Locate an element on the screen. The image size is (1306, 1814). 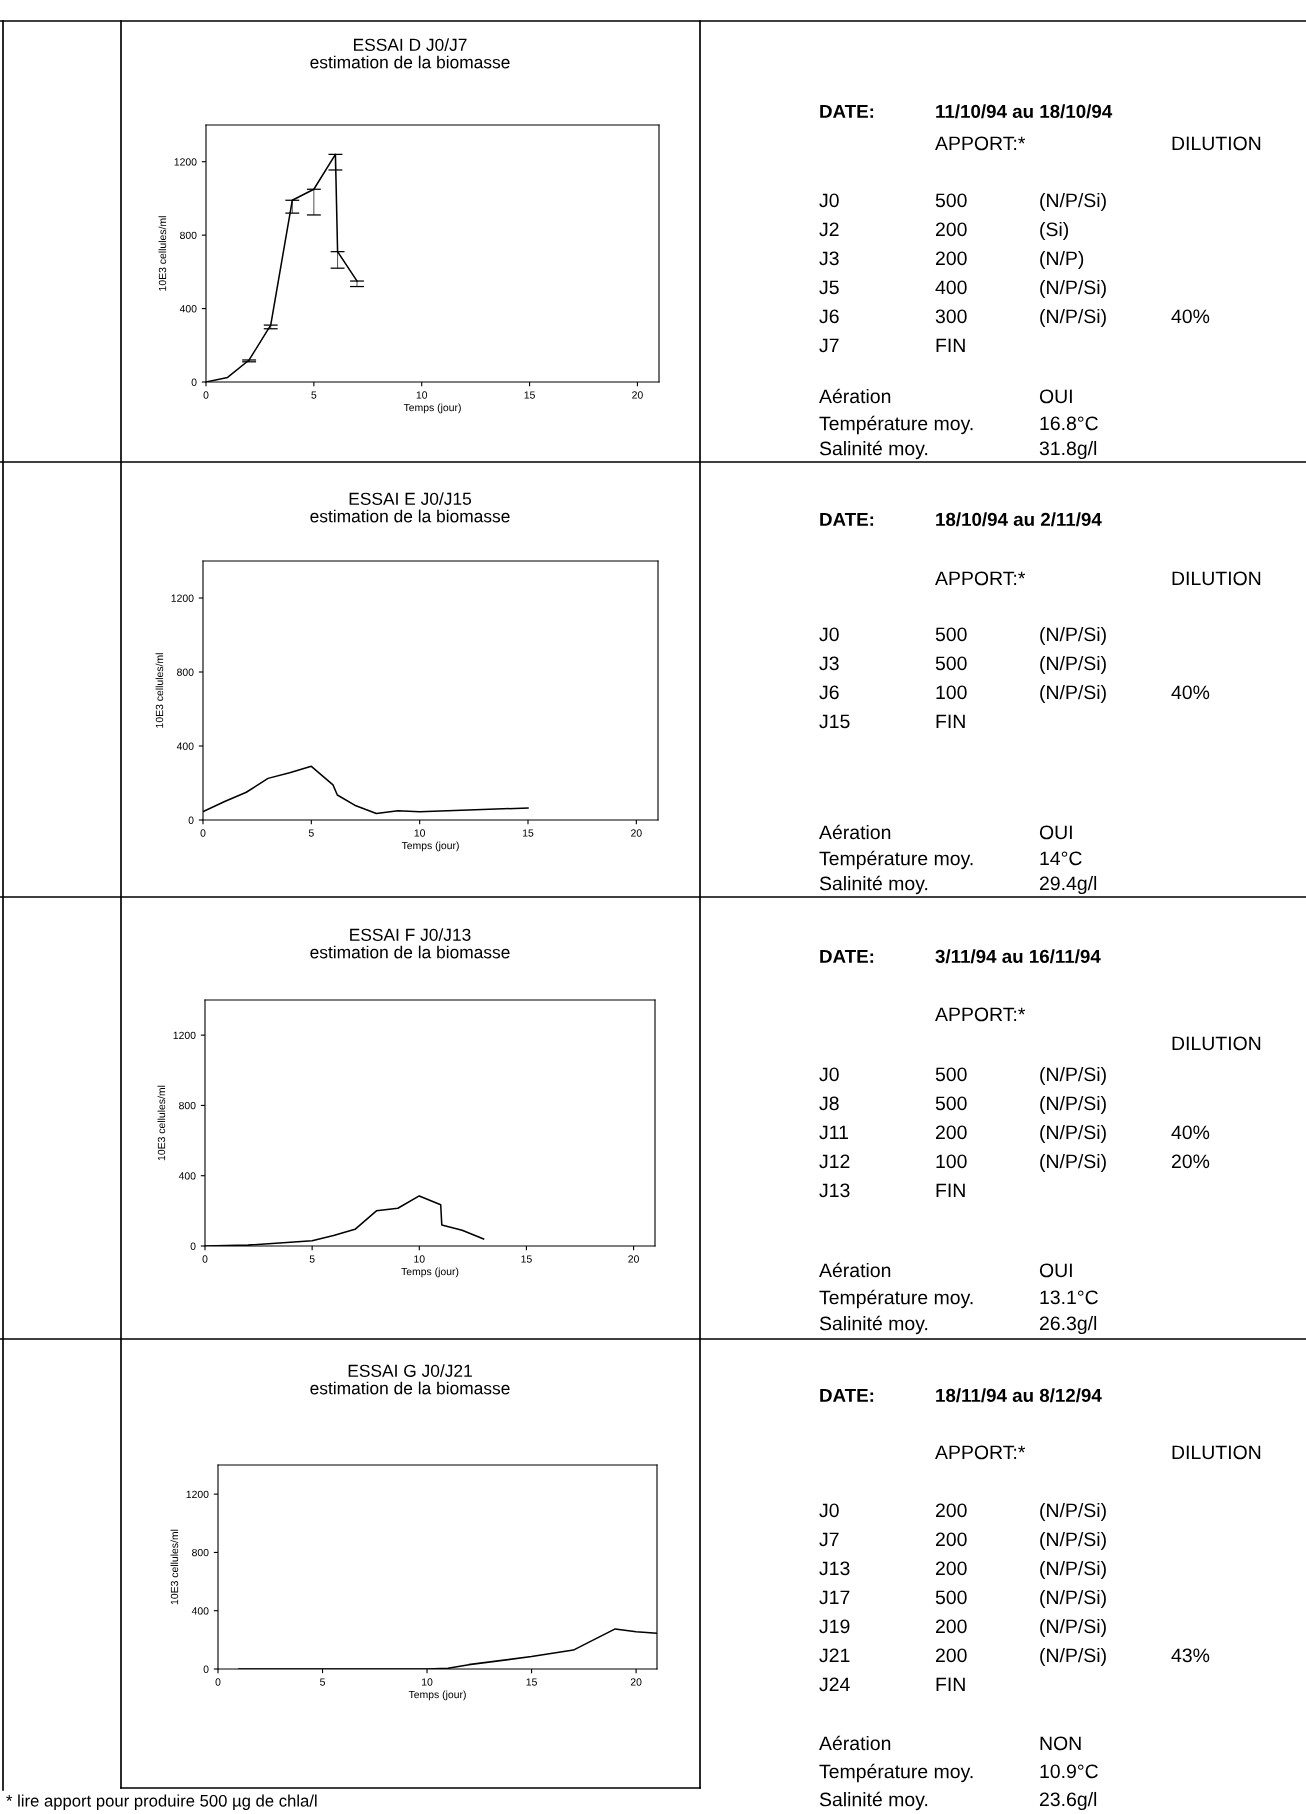
text: J3 200 (N/P) is located at coordinates (951, 260).